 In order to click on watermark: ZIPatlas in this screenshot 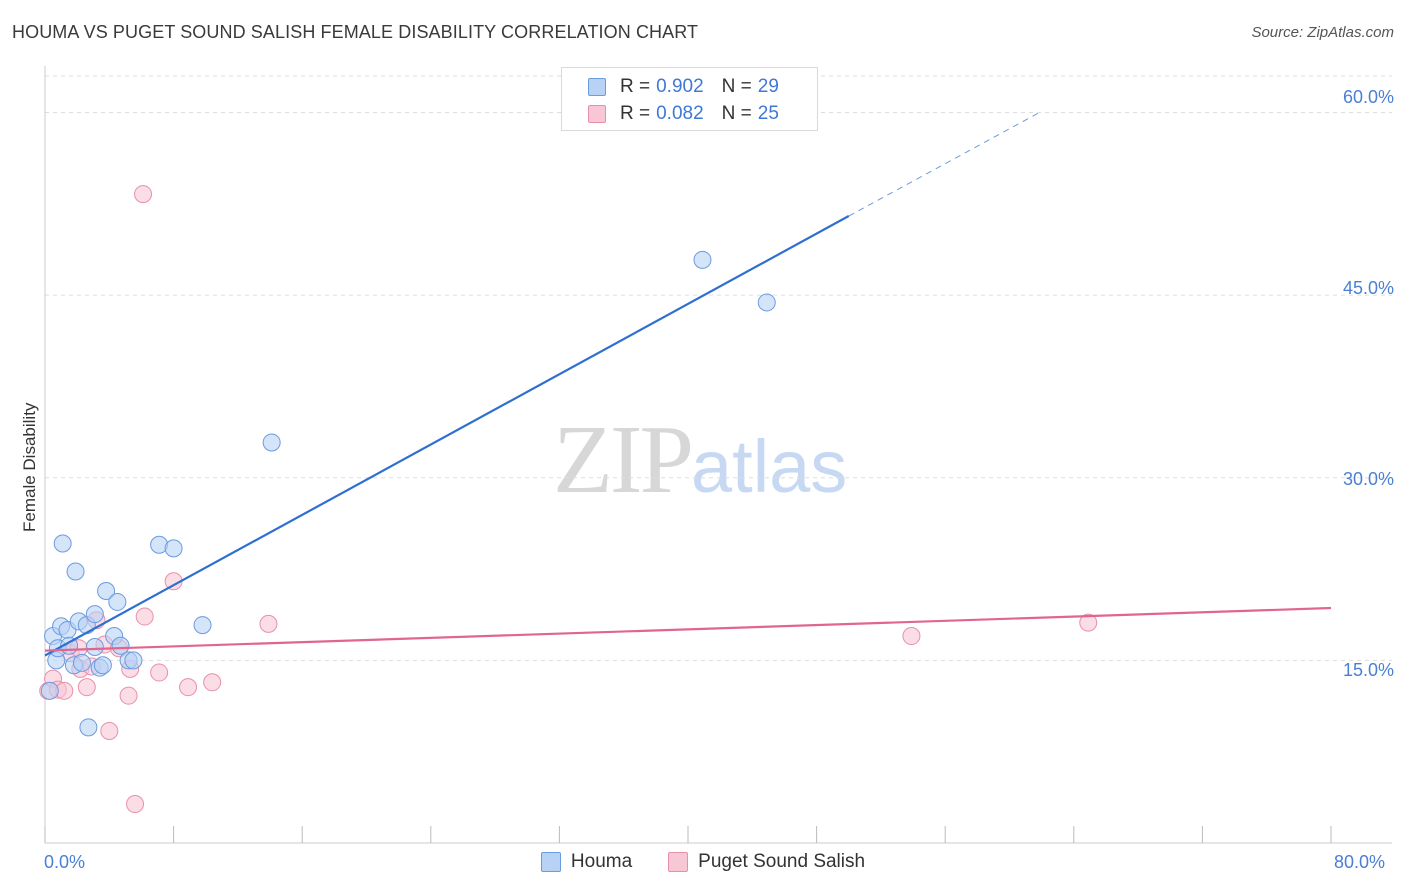, I will do `click(700, 459)`.